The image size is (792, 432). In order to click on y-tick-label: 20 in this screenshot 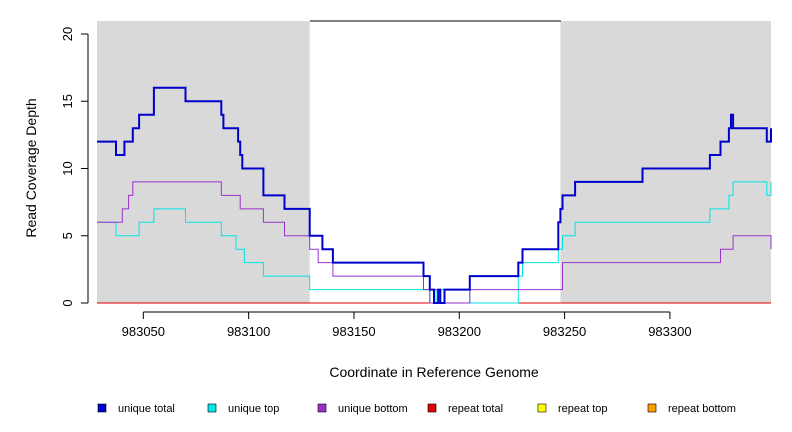, I will do `click(67, 34)`.